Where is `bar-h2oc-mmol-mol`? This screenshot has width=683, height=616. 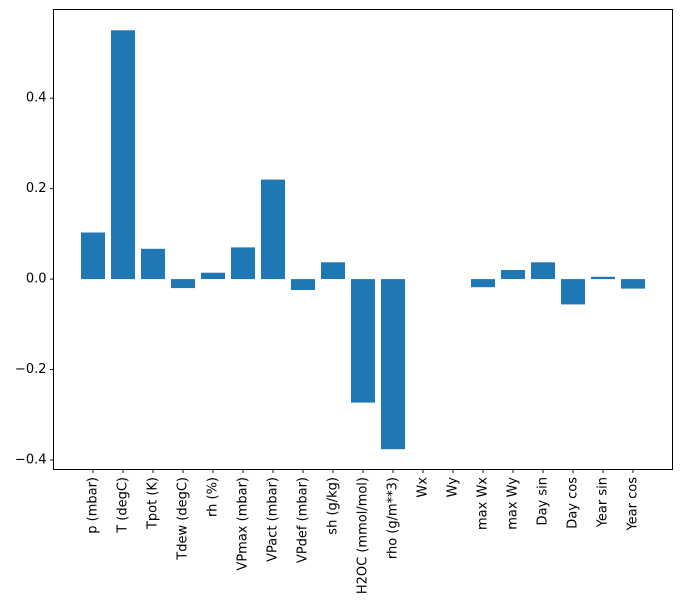 bar-h2oc-mmol-mol is located at coordinates (363, 341).